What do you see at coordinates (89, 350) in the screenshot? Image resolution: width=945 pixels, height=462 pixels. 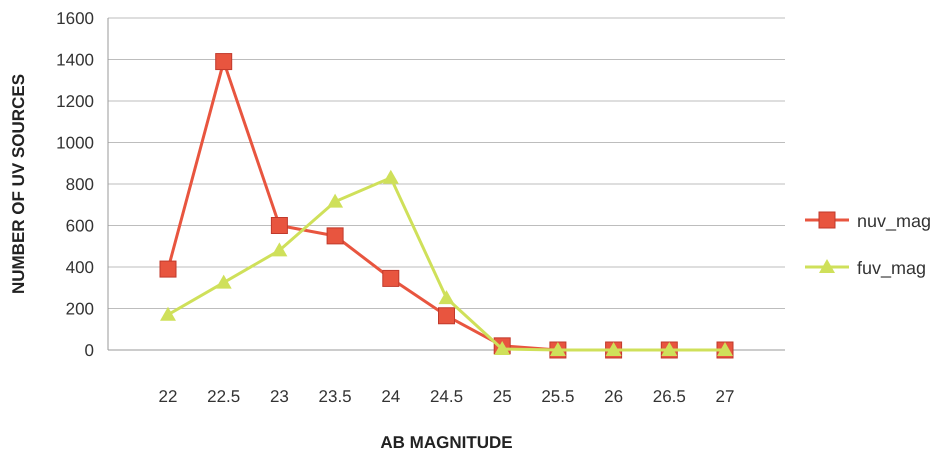 I see `y-tick-label: 0` at bounding box center [89, 350].